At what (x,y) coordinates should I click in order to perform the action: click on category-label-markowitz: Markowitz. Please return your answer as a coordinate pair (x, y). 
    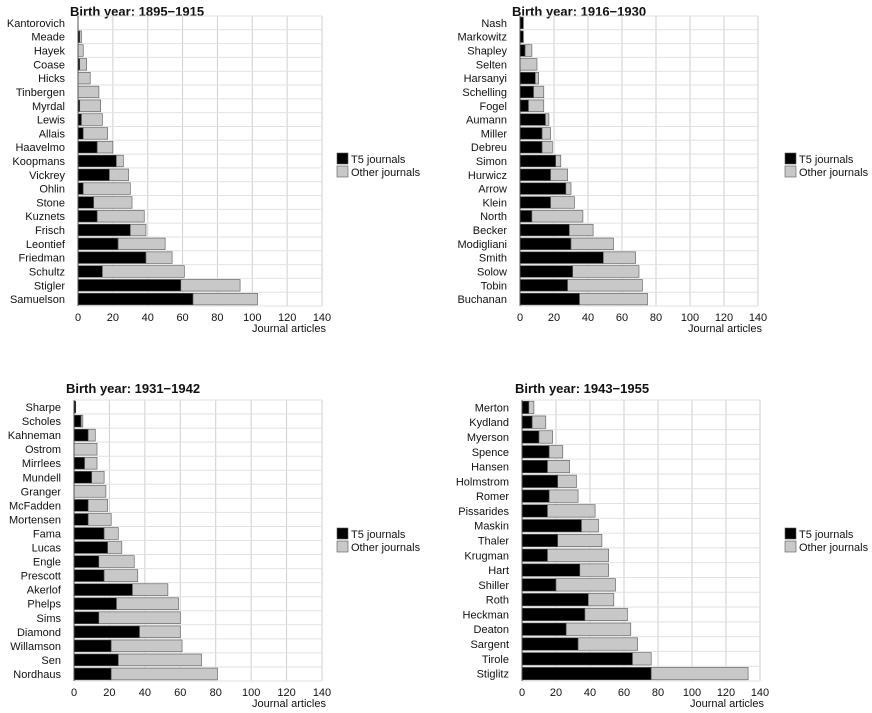
    Looking at the image, I should click on (482, 38).